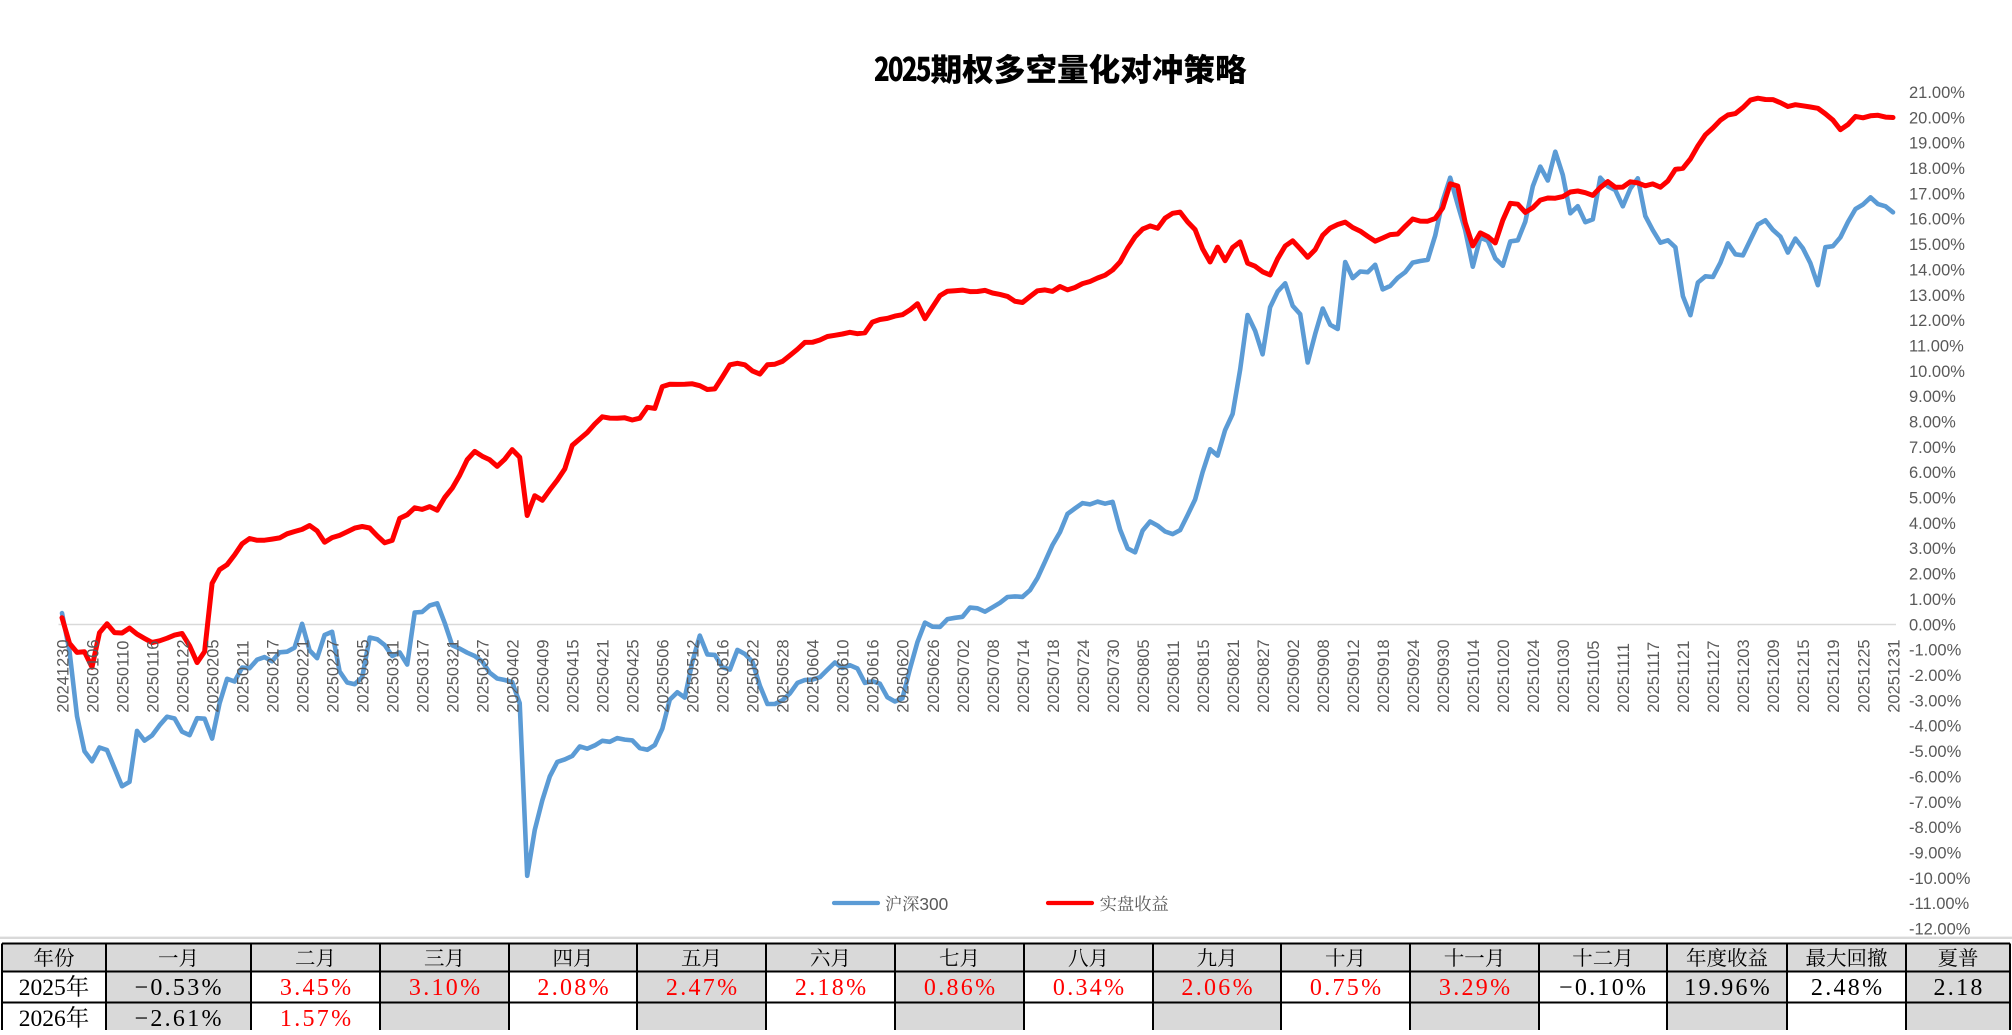 Image resolution: width=2012 pixels, height=1035 pixels. Describe the element at coordinates (1937, 93) in the screenshot. I see `svg-text: 21.00%` at that location.